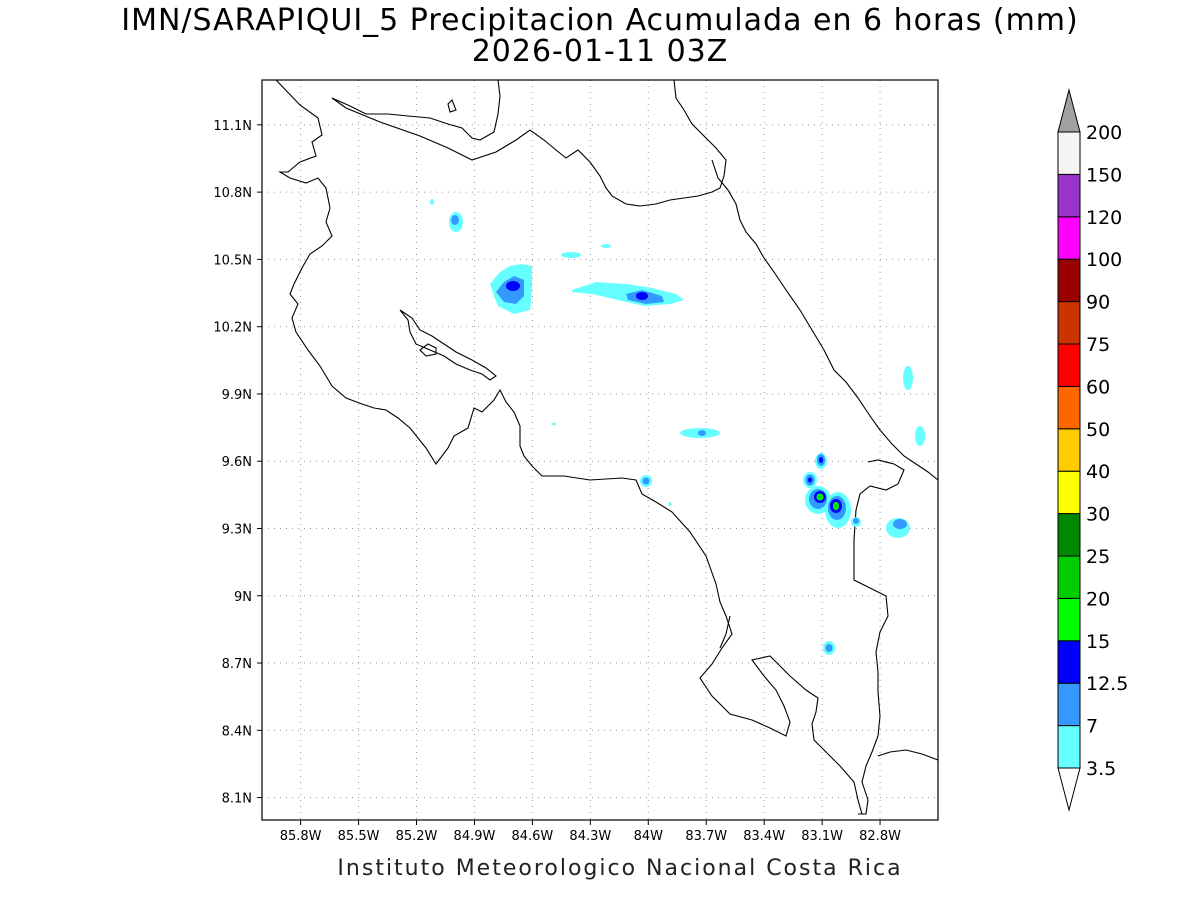 The width and height of the screenshot is (1200, 900). What do you see at coordinates (1098, 472) in the screenshot?
I see `colorbar-level-label: 40` at bounding box center [1098, 472].